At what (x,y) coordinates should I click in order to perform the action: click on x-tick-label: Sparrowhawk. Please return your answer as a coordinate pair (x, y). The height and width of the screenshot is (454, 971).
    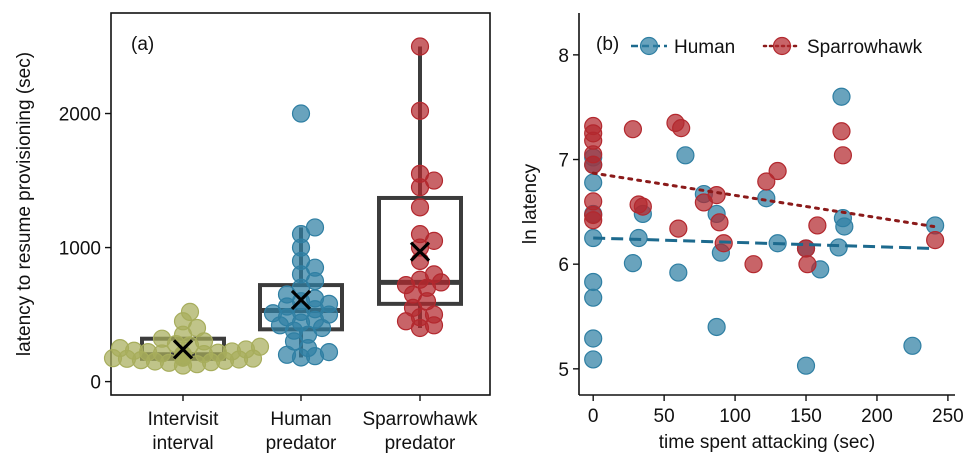
    Looking at the image, I should click on (420, 419).